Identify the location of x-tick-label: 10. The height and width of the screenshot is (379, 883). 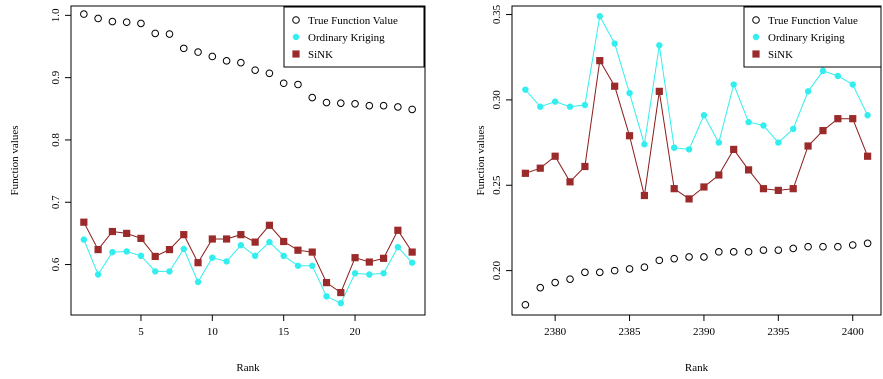
(213, 332).